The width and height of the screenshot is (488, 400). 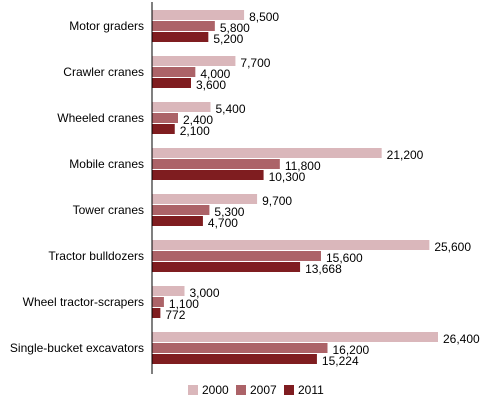 I want to click on legend-swatch-2007, so click(x=241, y=390).